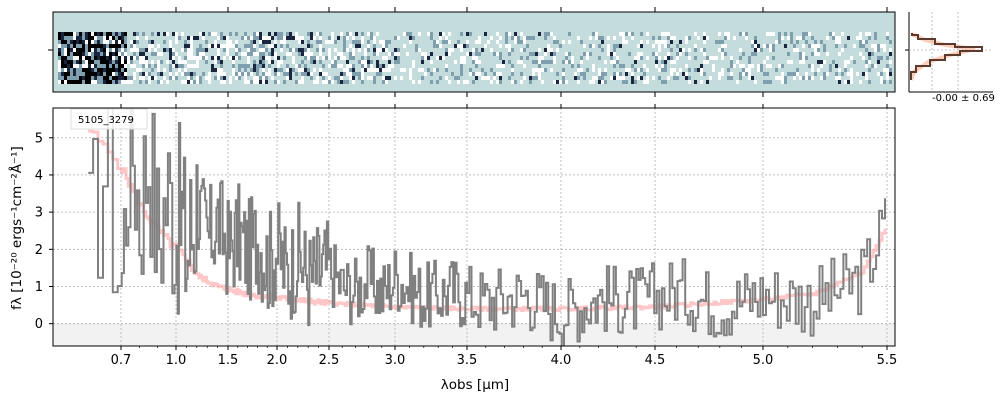  Describe the element at coordinates (39, 138) in the screenshot. I see `y-tick-label: 5` at that location.